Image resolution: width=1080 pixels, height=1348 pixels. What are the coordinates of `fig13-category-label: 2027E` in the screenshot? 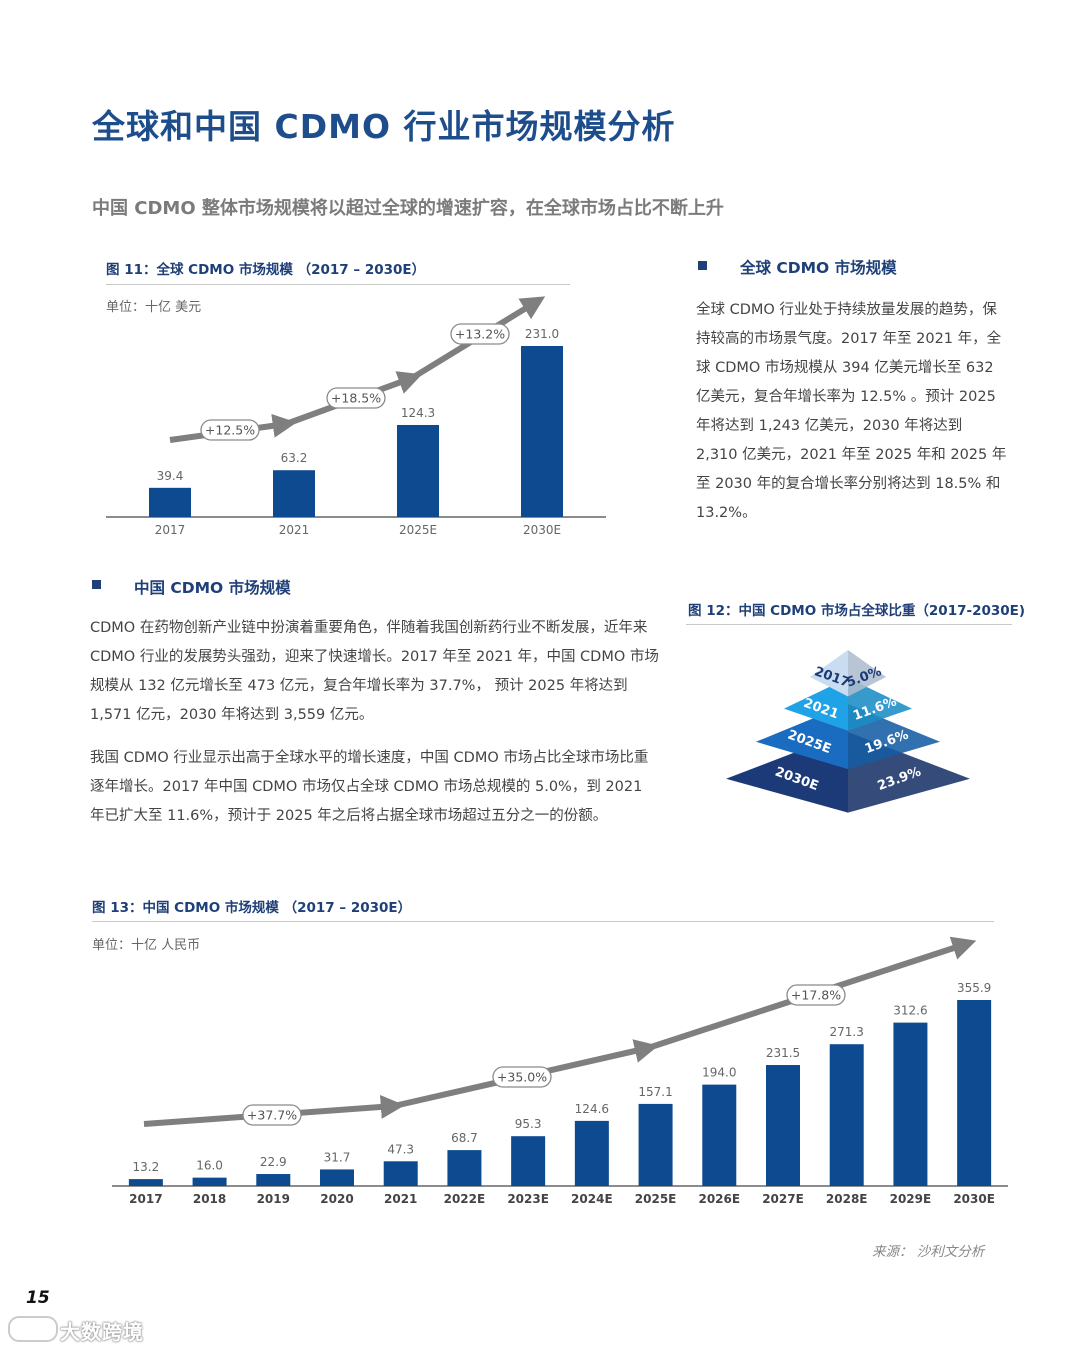 It's located at (783, 1199).